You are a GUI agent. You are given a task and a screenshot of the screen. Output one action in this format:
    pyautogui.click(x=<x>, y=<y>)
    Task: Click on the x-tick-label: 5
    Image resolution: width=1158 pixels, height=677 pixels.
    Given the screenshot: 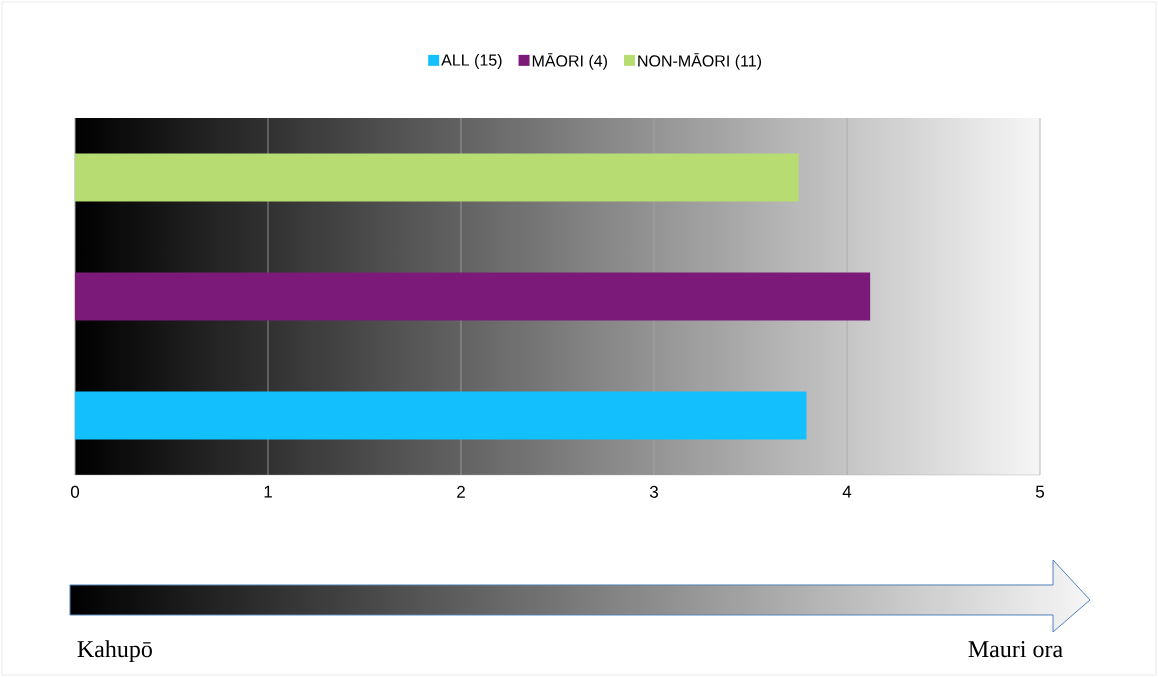 What is the action you would take?
    pyautogui.click(x=1040, y=491)
    